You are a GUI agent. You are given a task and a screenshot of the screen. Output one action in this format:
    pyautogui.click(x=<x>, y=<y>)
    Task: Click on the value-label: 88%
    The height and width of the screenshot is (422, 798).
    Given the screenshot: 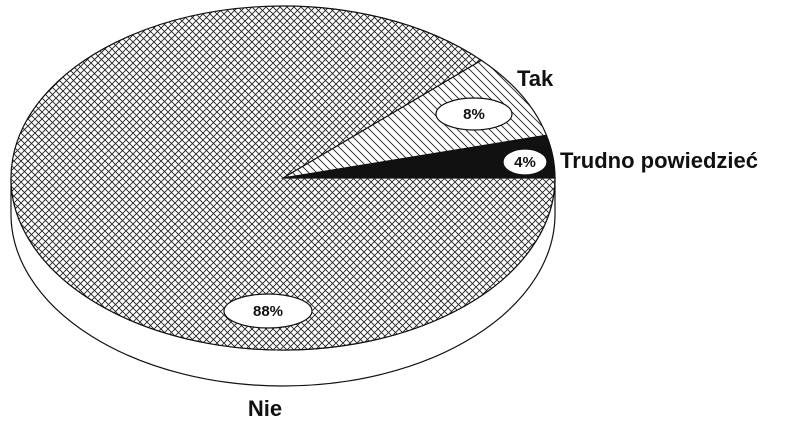 What is the action you would take?
    pyautogui.click(x=268, y=311)
    